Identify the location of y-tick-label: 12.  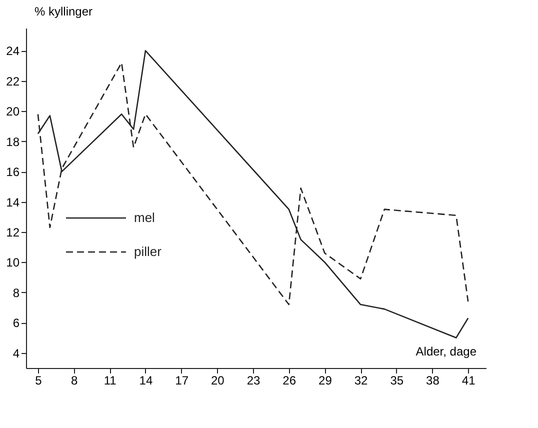
(13, 233).